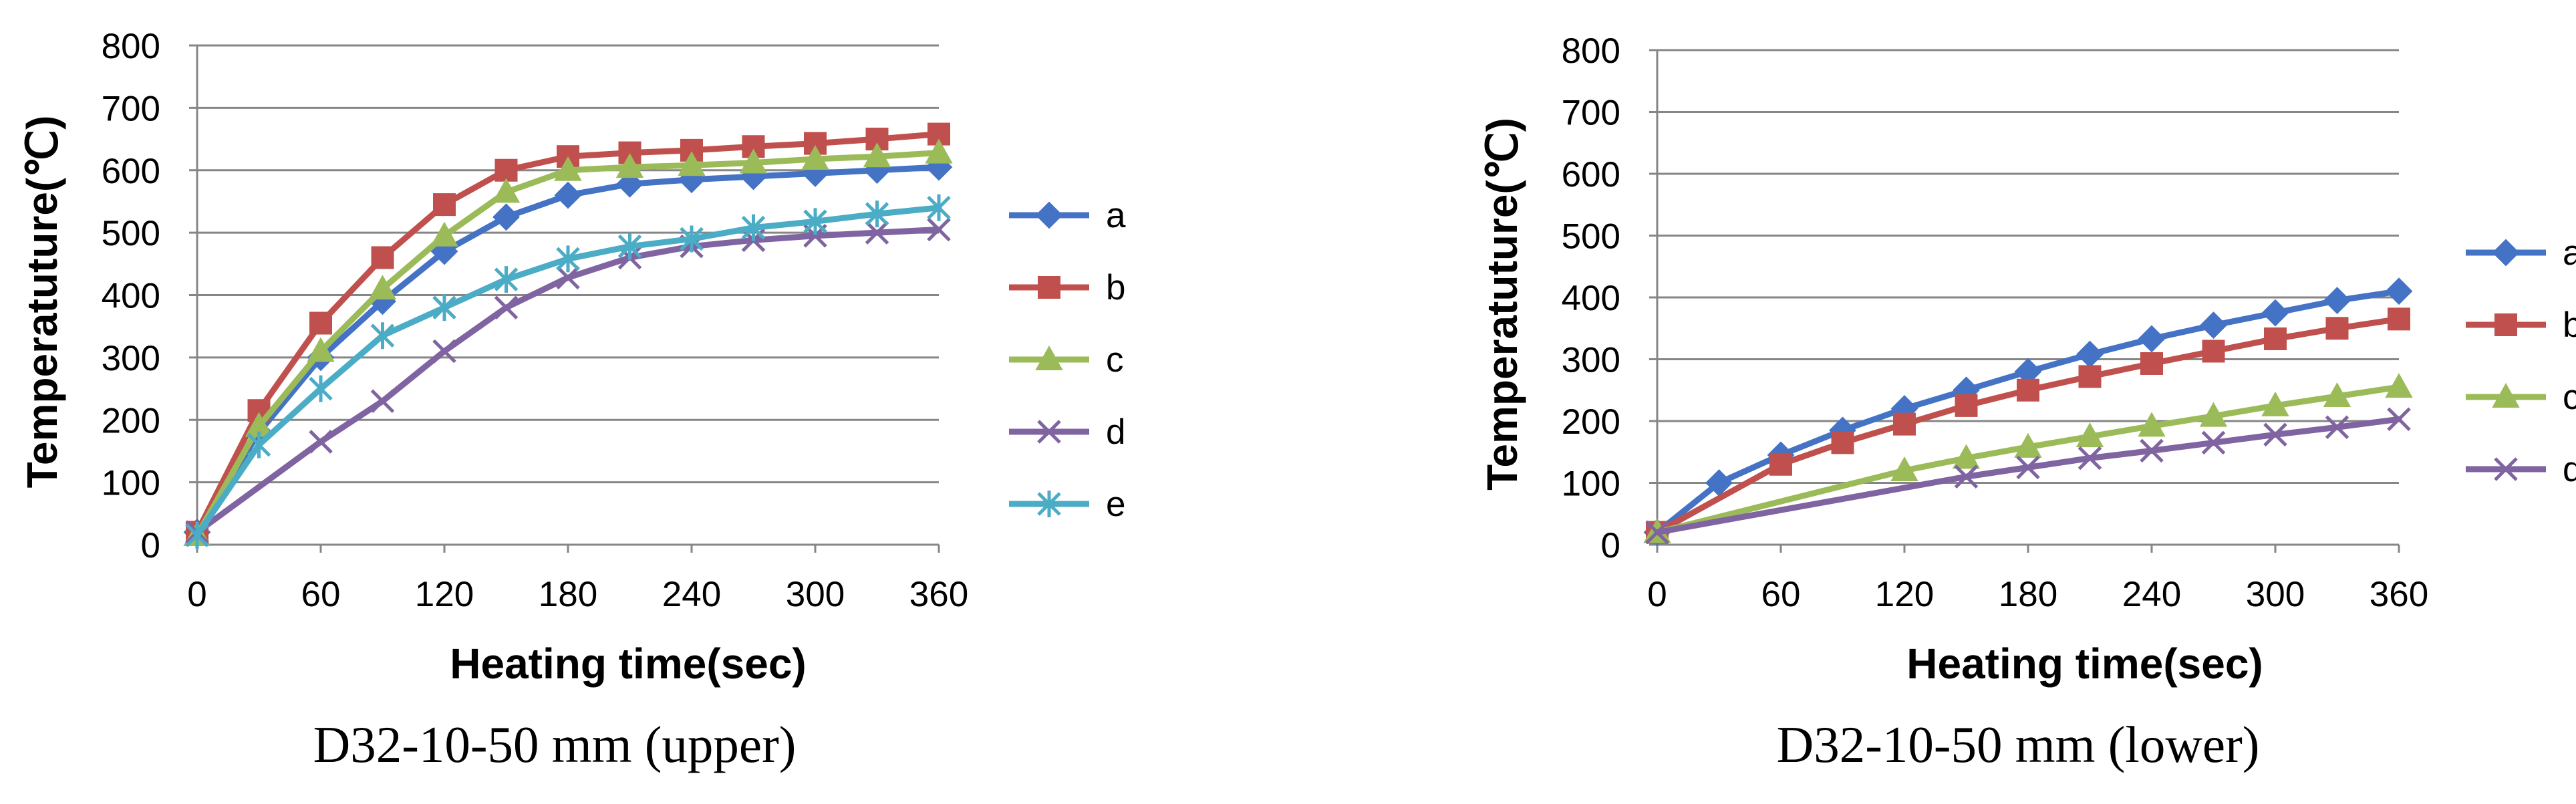 Image resolution: width=2576 pixels, height=804 pixels. I want to click on x-tick-label: 60, so click(321, 594).